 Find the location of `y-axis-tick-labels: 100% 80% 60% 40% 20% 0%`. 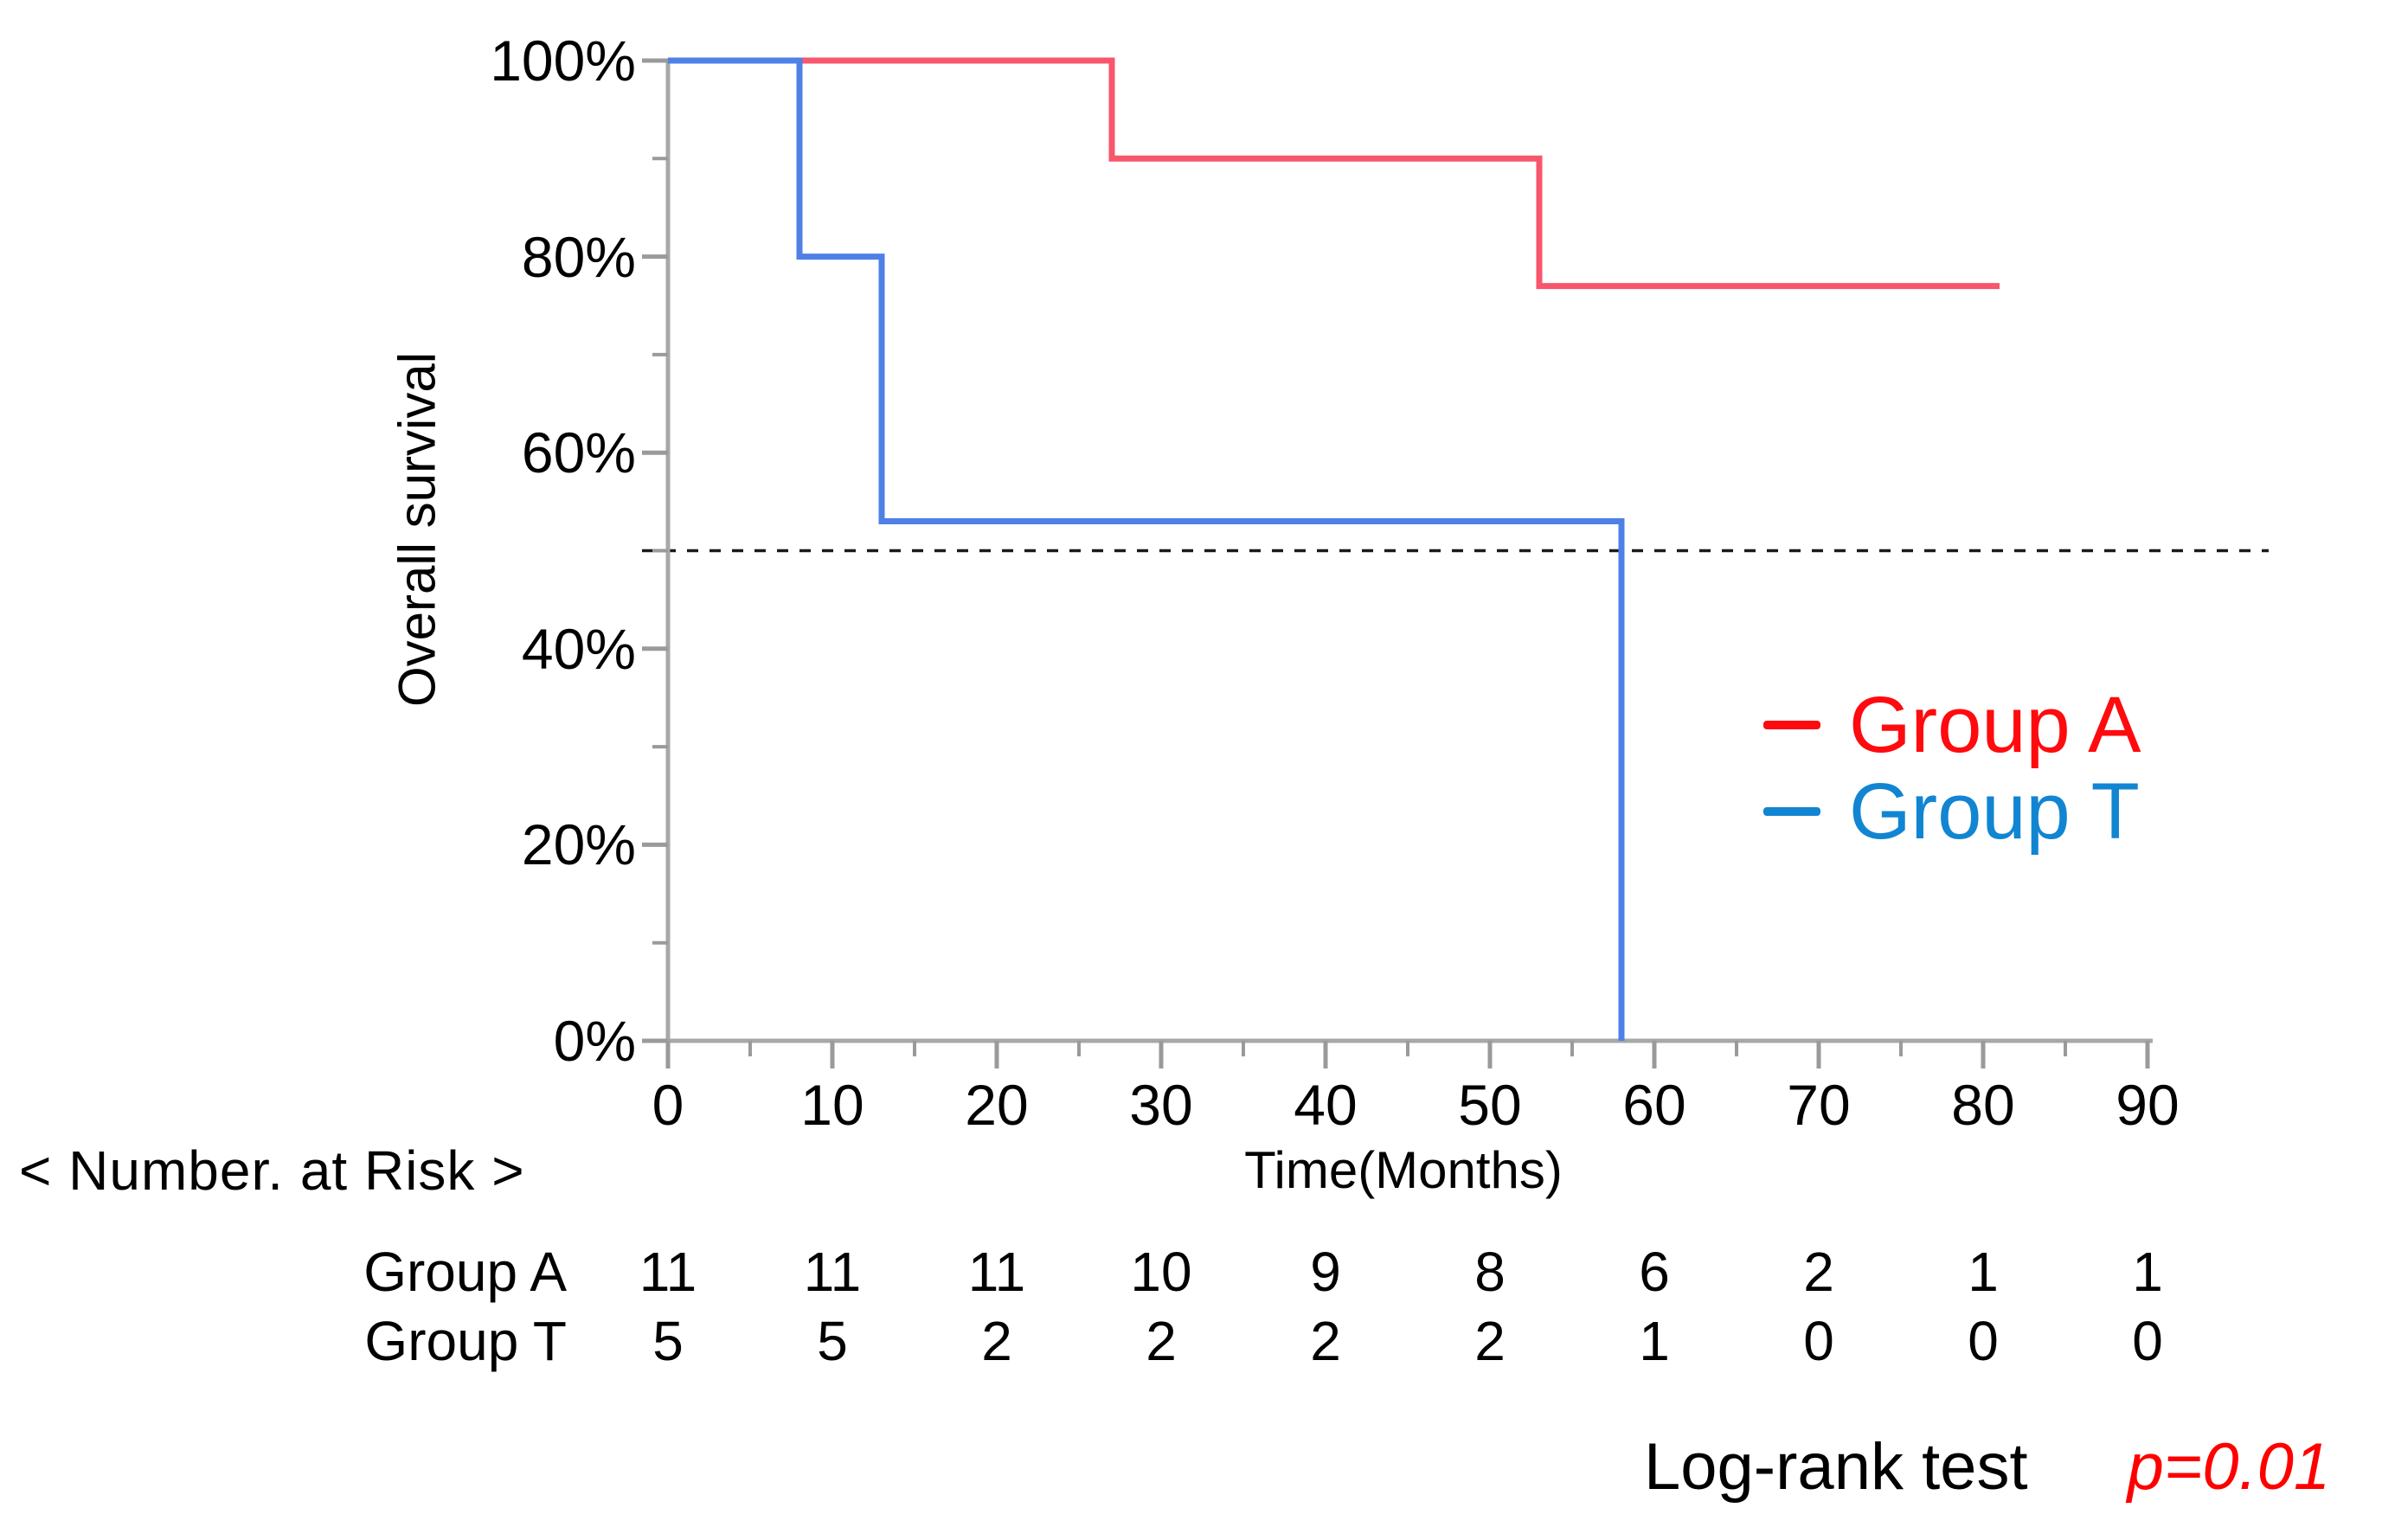

y-axis-tick-labels: 100% 80% 60% 40% 20% 0% is located at coordinates (500, 551).